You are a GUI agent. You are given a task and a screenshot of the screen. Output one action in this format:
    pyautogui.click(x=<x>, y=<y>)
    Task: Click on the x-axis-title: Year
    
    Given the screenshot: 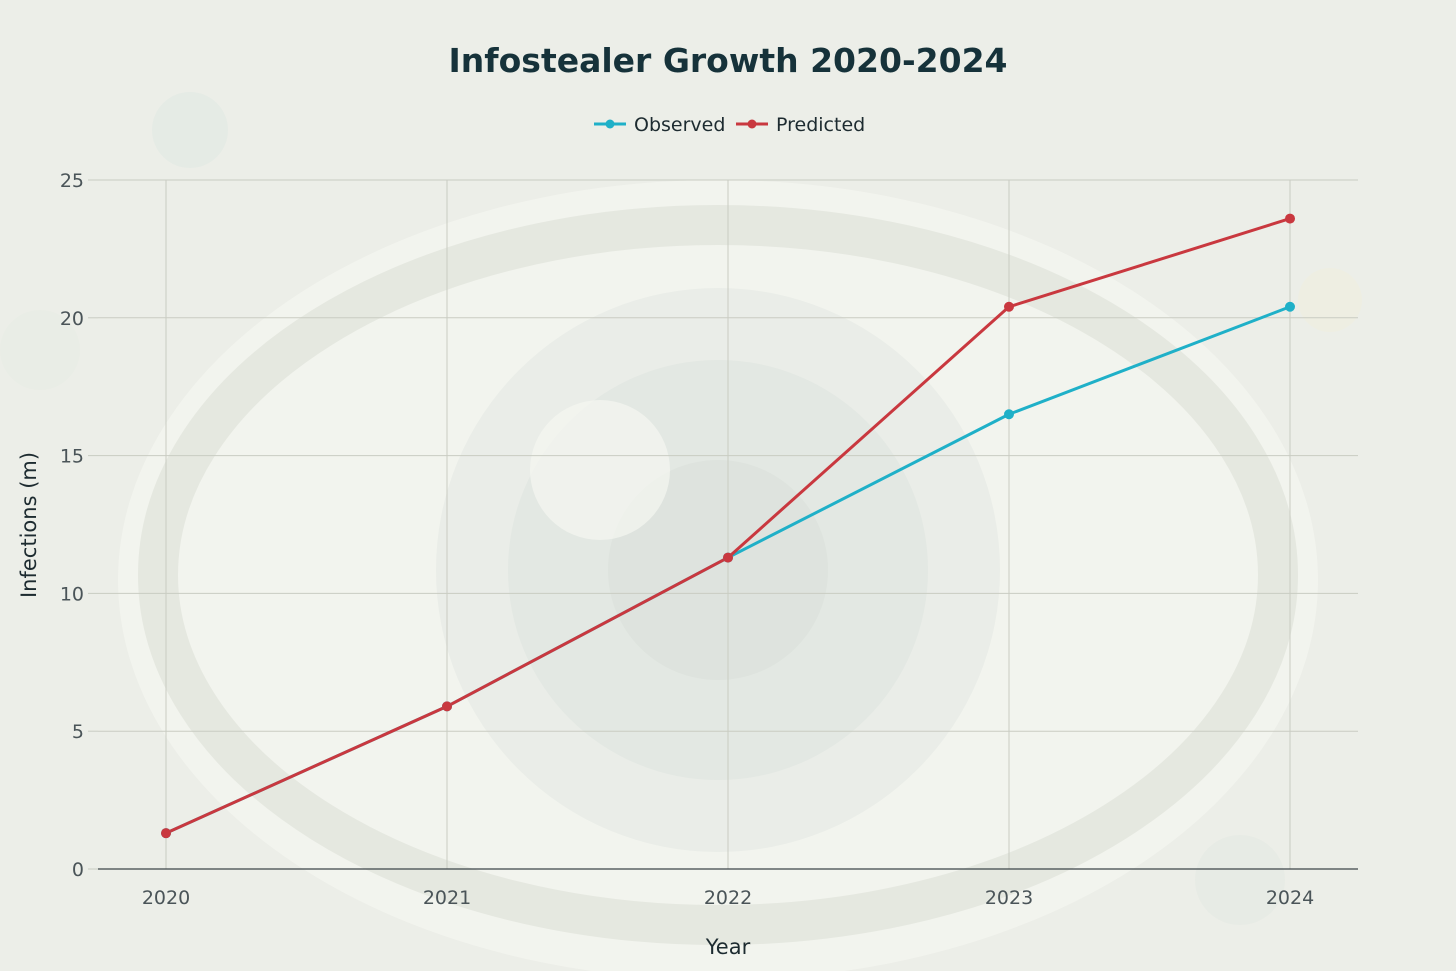 What is the action you would take?
    pyautogui.click(x=728, y=947)
    